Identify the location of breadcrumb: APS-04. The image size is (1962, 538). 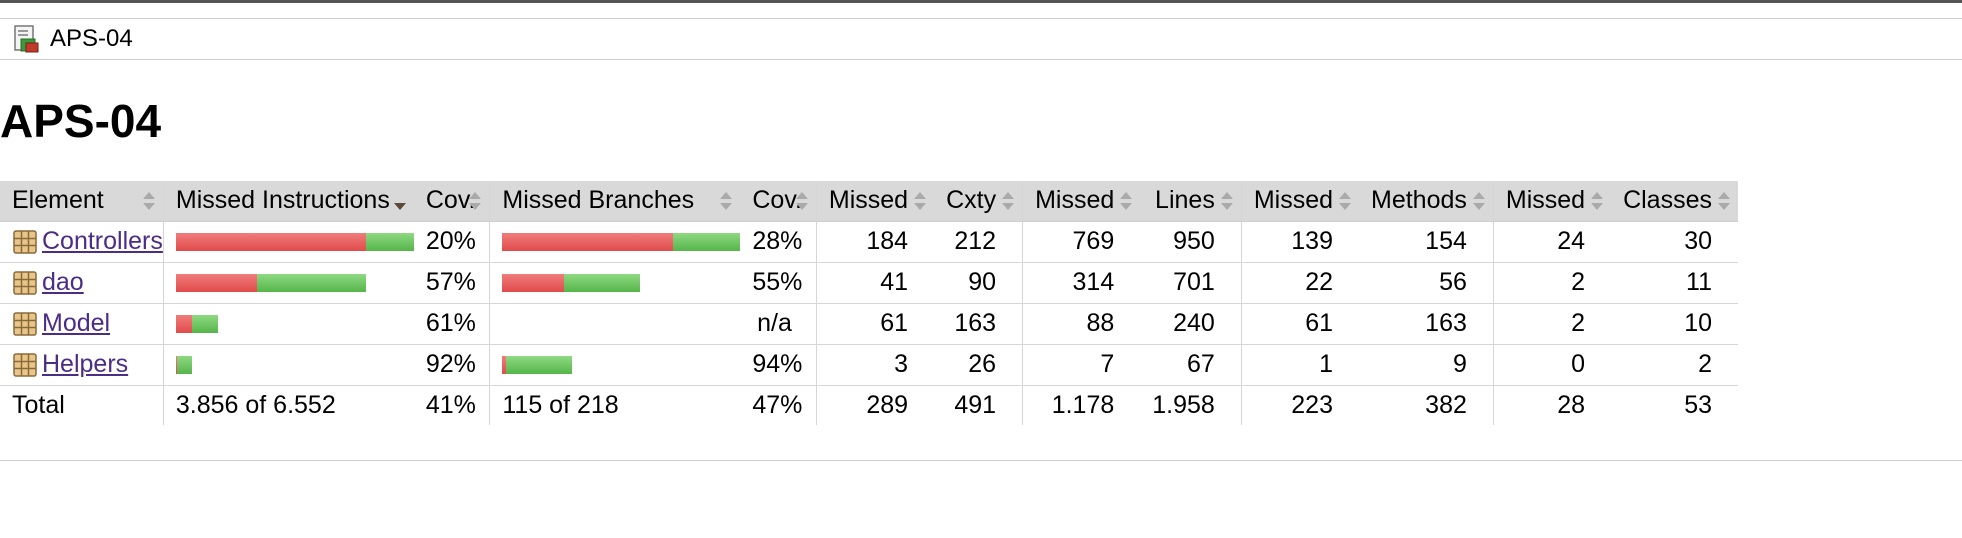
(981, 39).